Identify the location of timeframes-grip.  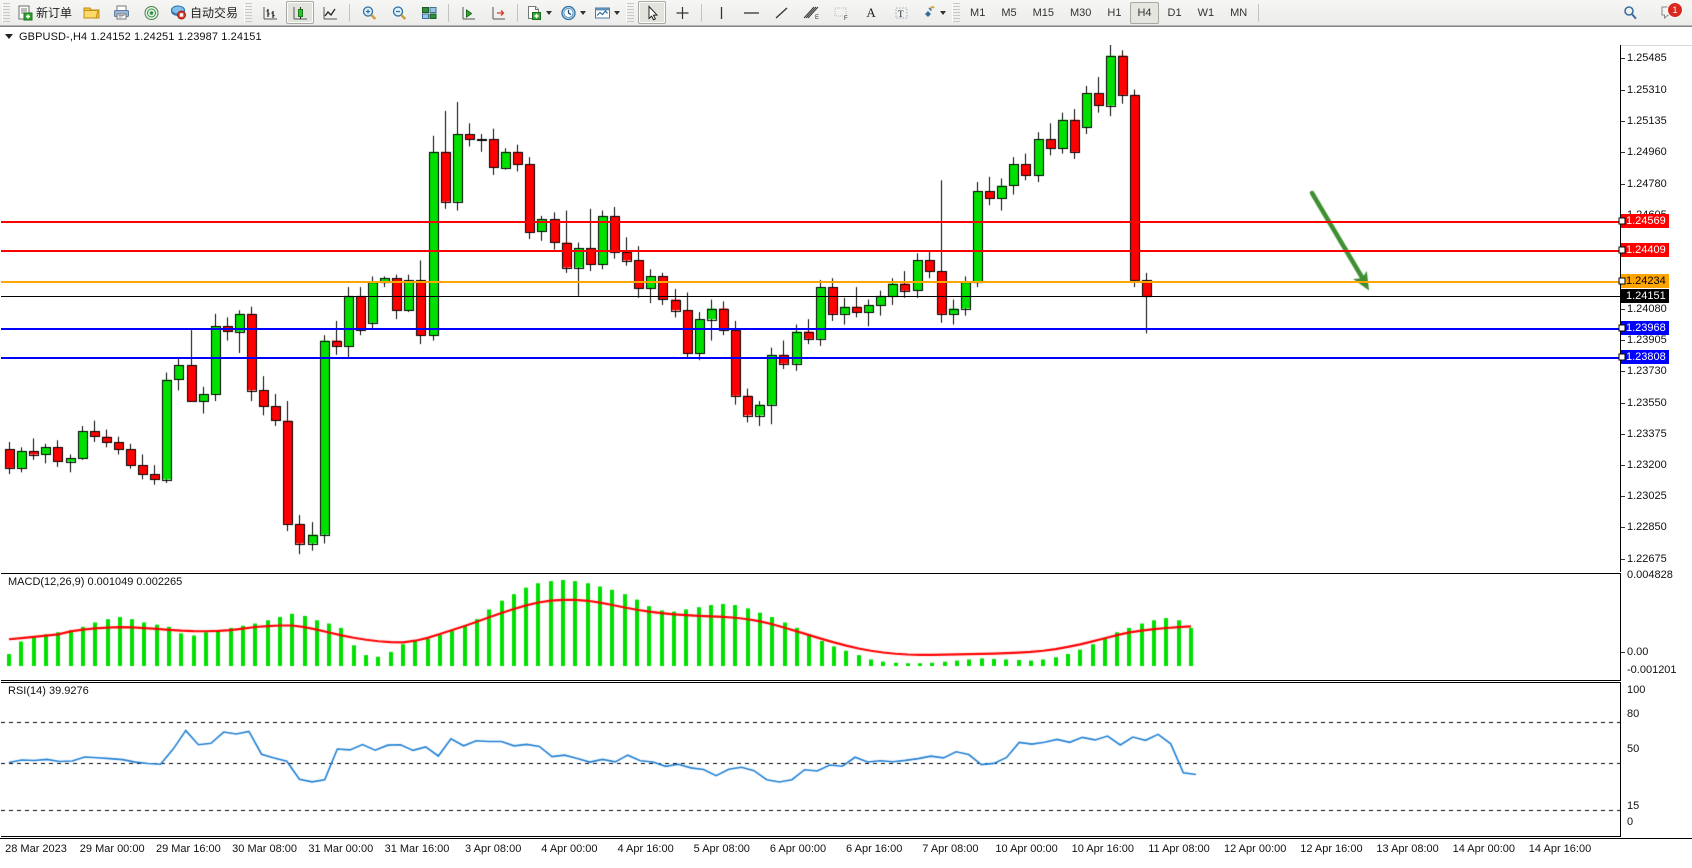
(956, 12).